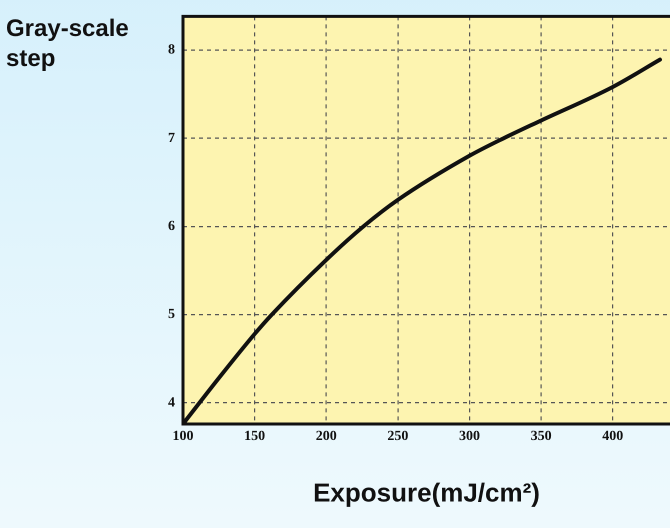  What do you see at coordinates (171, 50) in the screenshot?
I see `y-tick-label: 8` at bounding box center [171, 50].